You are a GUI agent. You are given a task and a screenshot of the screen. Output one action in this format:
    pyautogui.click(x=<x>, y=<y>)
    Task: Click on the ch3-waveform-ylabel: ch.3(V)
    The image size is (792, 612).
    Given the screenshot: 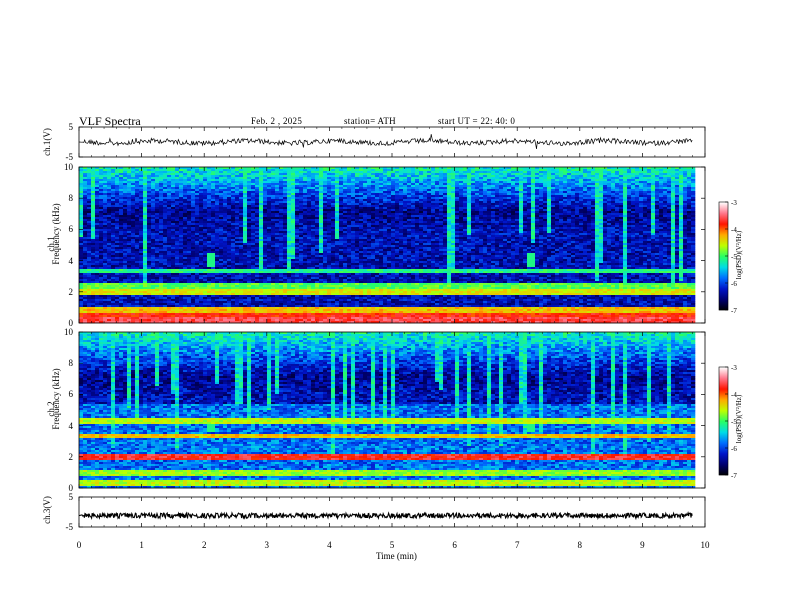 What is the action you would take?
    pyautogui.click(x=47, y=510)
    